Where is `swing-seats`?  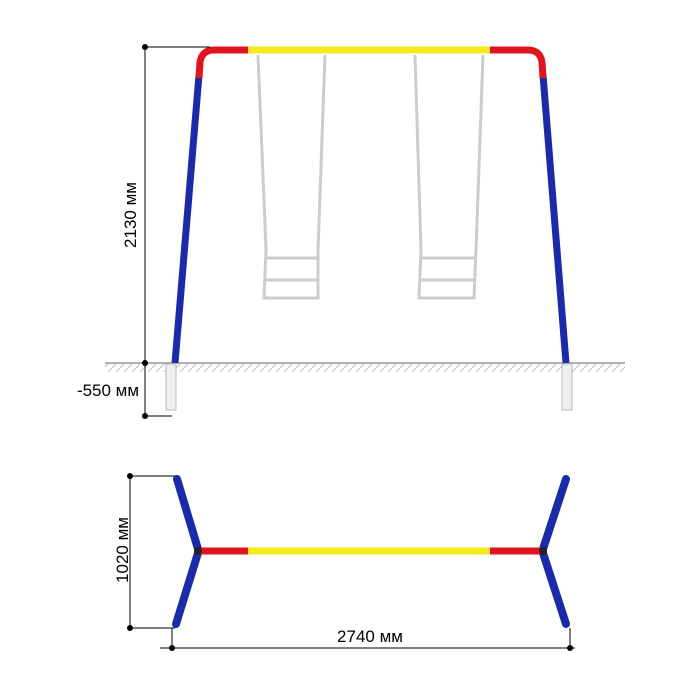
swing-seats is located at coordinates (370, 177).